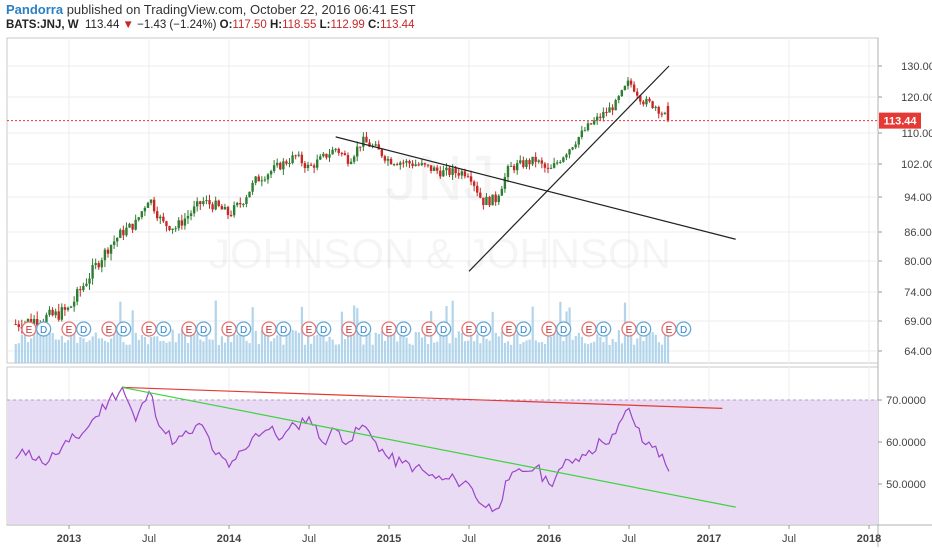 The width and height of the screenshot is (932, 550). I want to click on rsi-trendline-red, so click(422, 397).